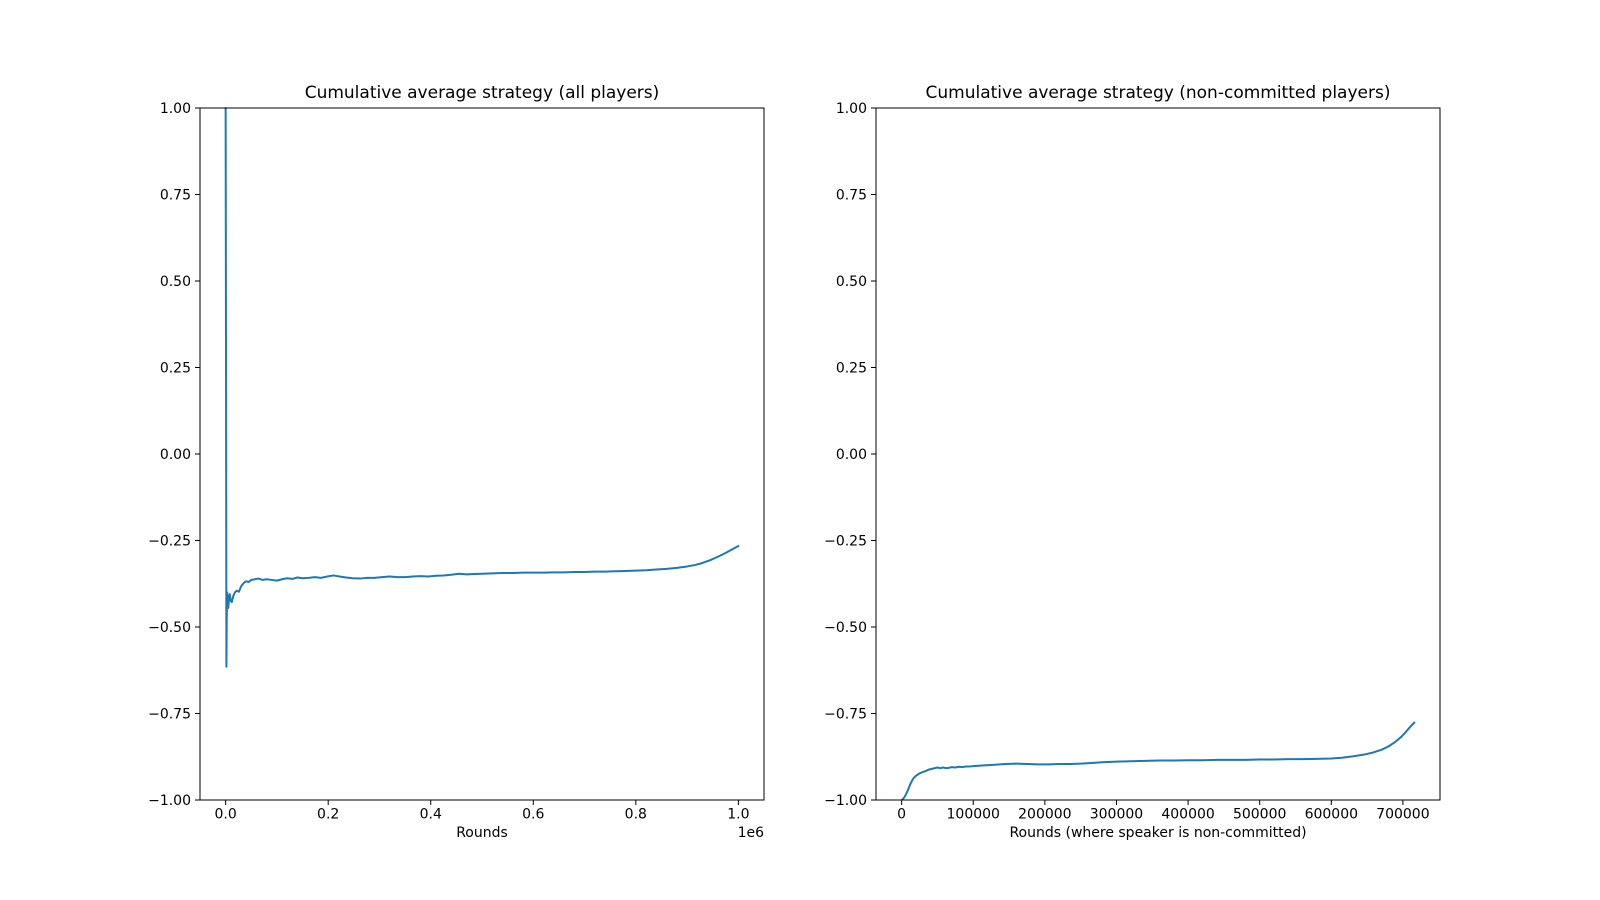  What do you see at coordinates (1158, 761) in the screenshot?
I see `series-line` at bounding box center [1158, 761].